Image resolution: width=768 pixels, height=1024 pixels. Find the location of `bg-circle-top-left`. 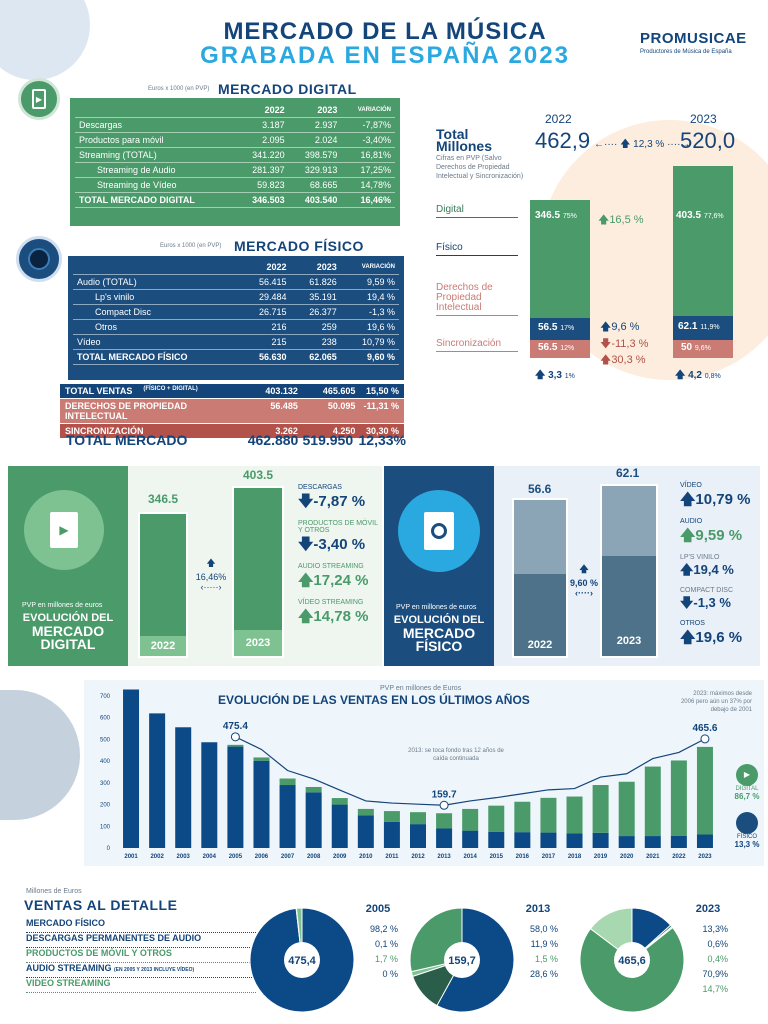

bg-circle-top-left is located at coordinates (45, 40).